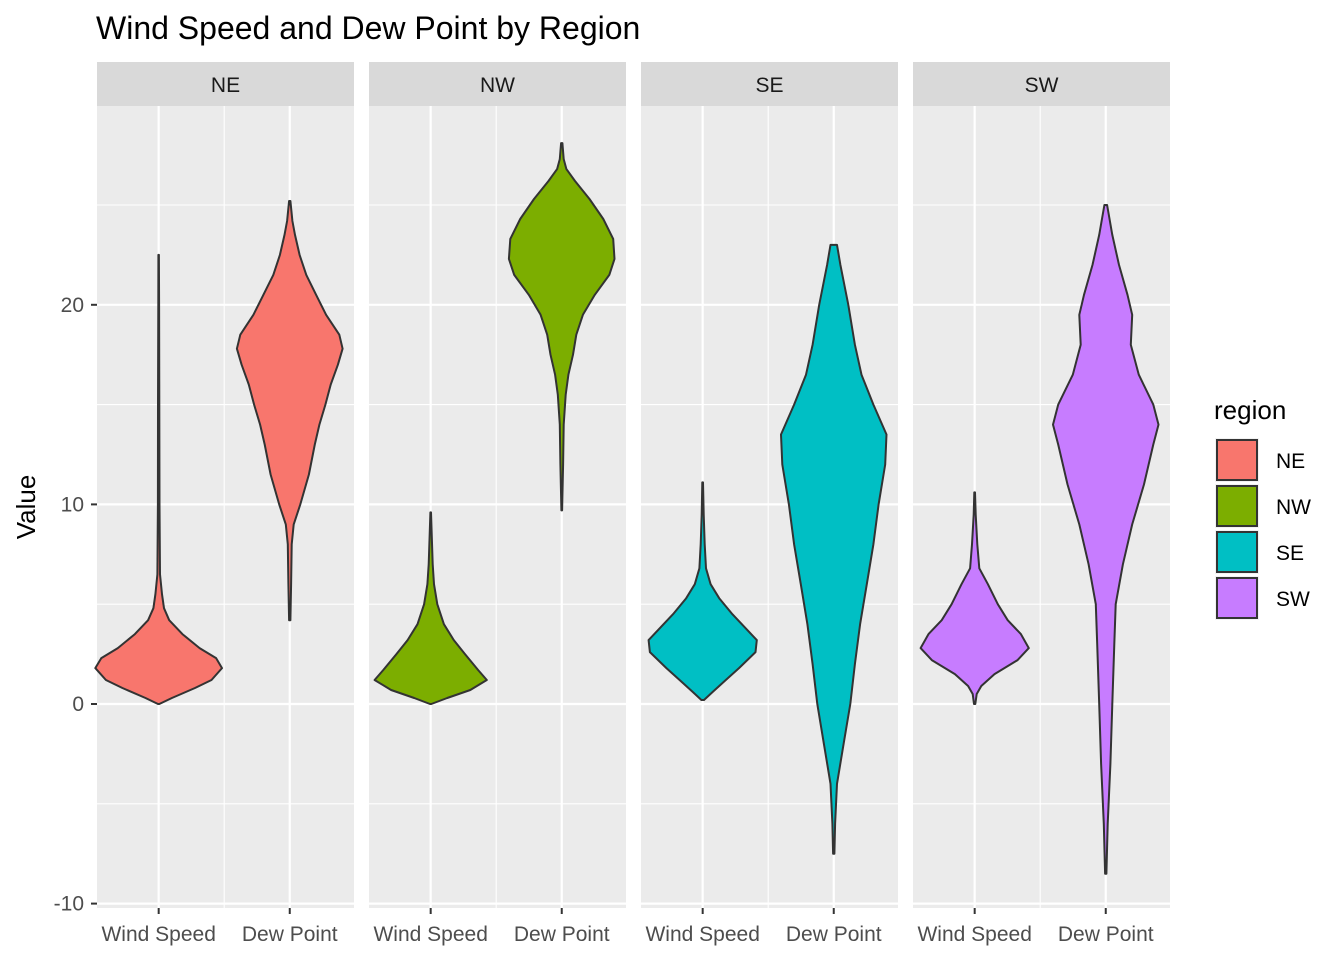 The image size is (1344, 960). I want to click on y-tick-label: -10, so click(69, 904).